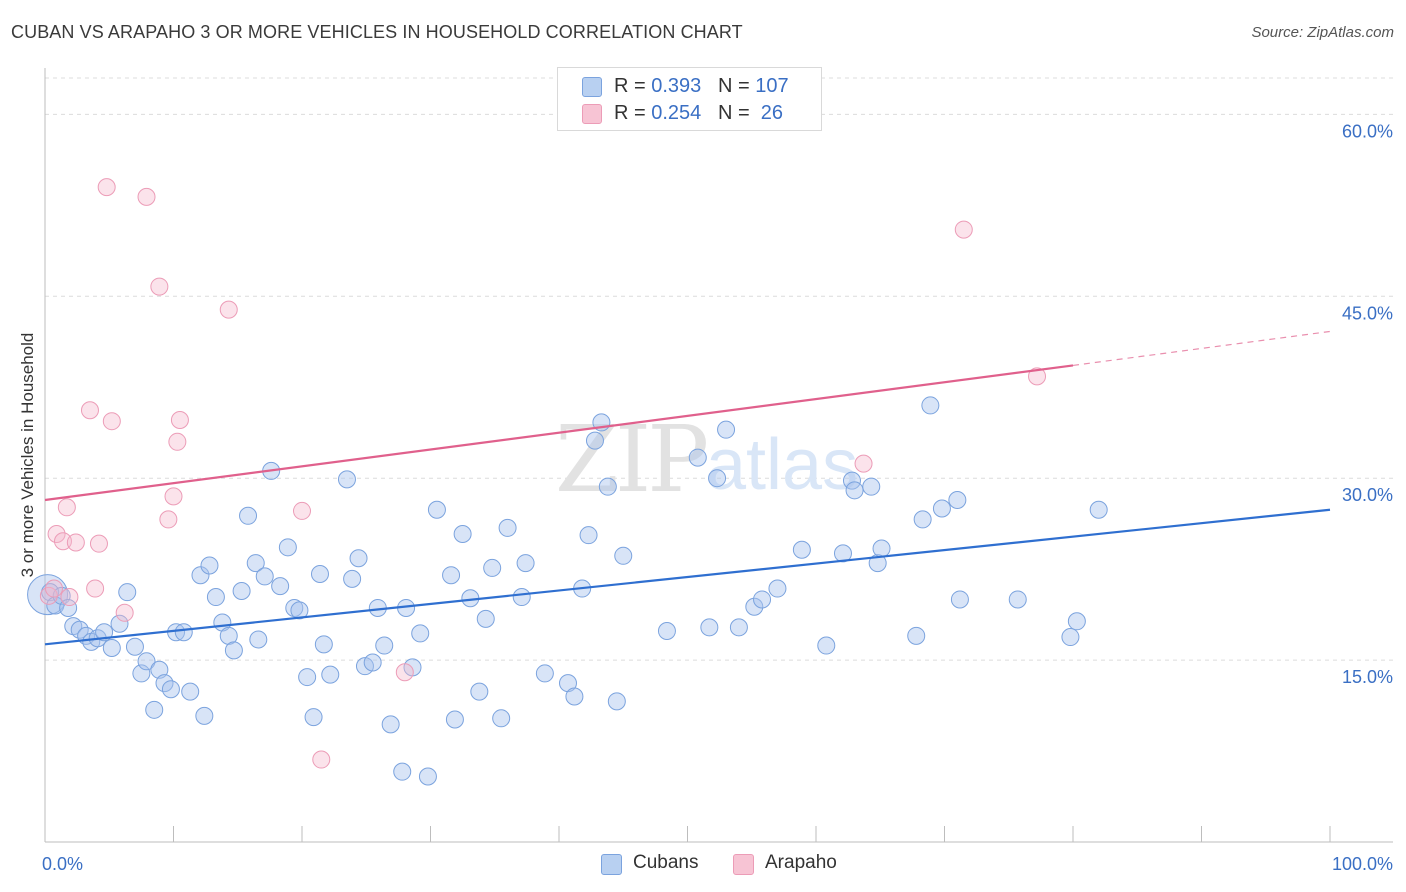 Image resolution: width=1406 pixels, height=892 pixels. I want to click on legend-n-value-cubans: 107, so click(772, 86).